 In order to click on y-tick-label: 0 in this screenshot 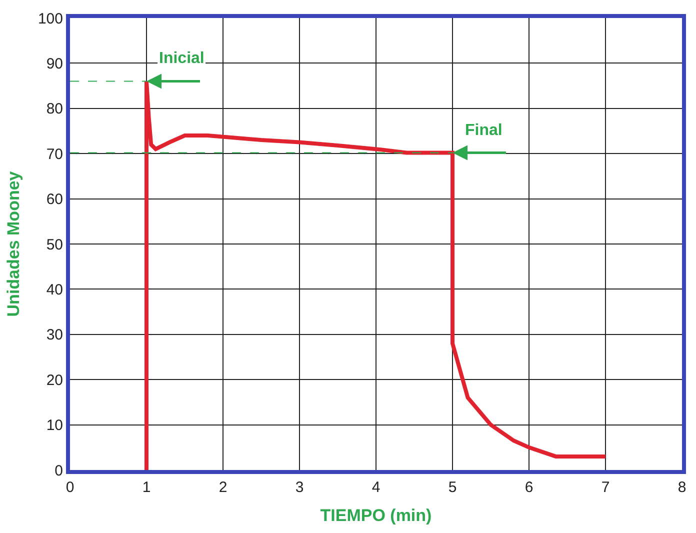, I will do `click(58, 471)`.